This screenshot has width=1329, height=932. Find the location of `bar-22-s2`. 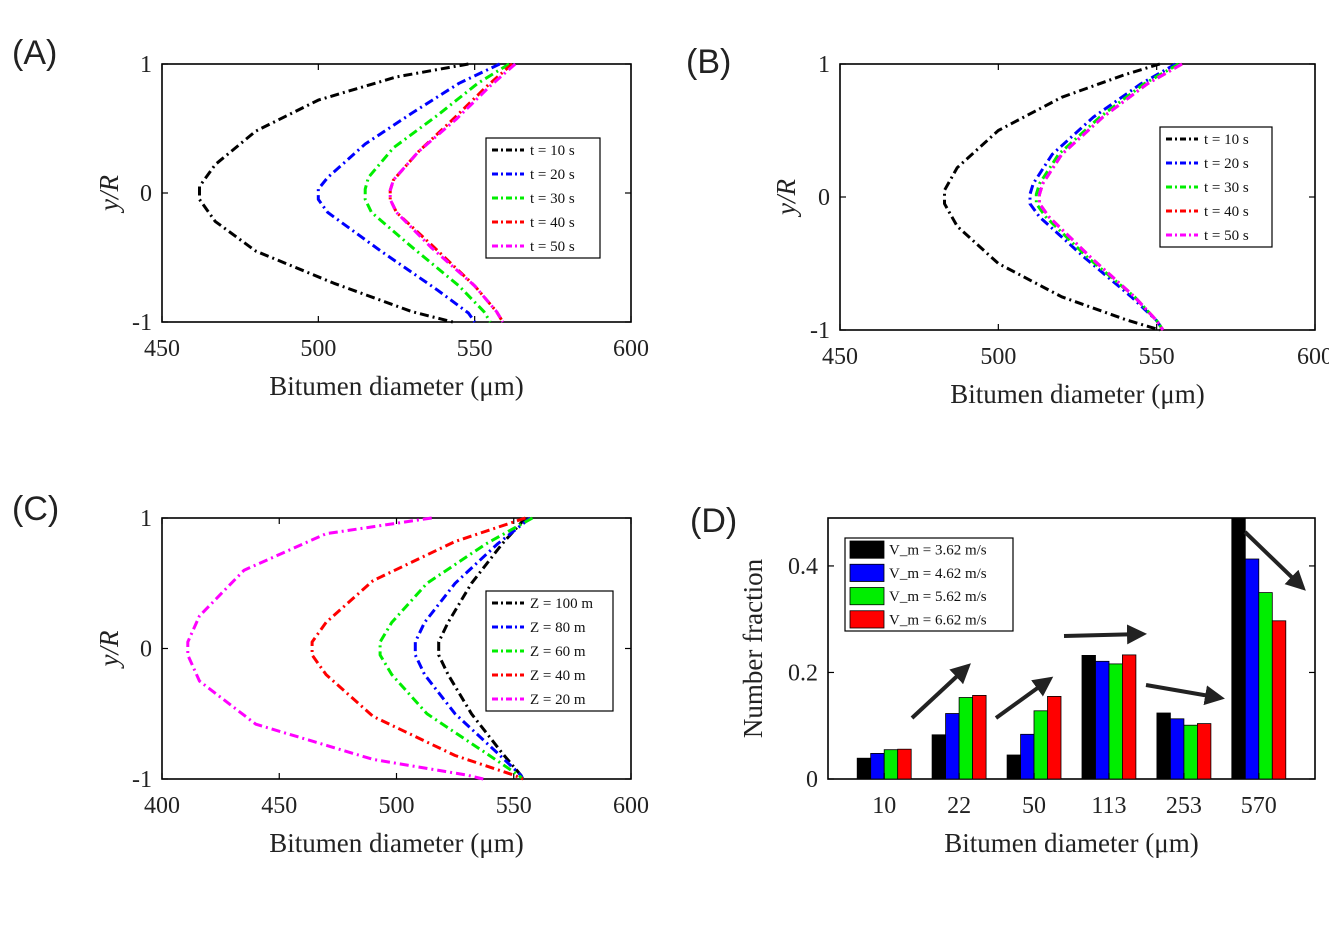

bar-22-s2 is located at coordinates (952, 746).